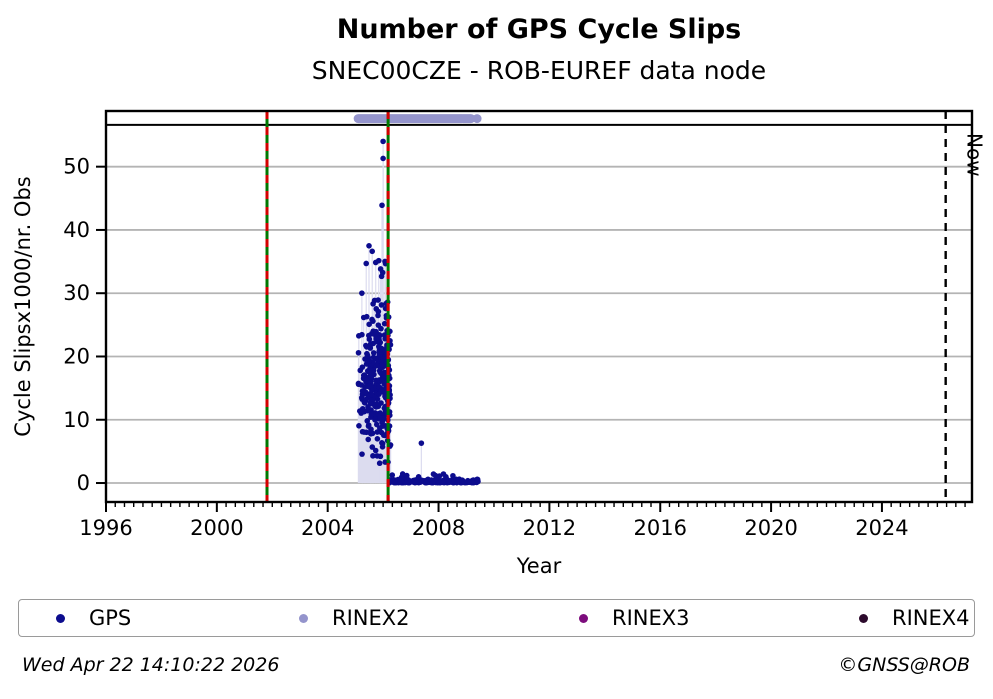  What do you see at coordinates (770, 528) in the screenshot?
I see `x-tick-label: 2020` at bounding box center [770, 528].